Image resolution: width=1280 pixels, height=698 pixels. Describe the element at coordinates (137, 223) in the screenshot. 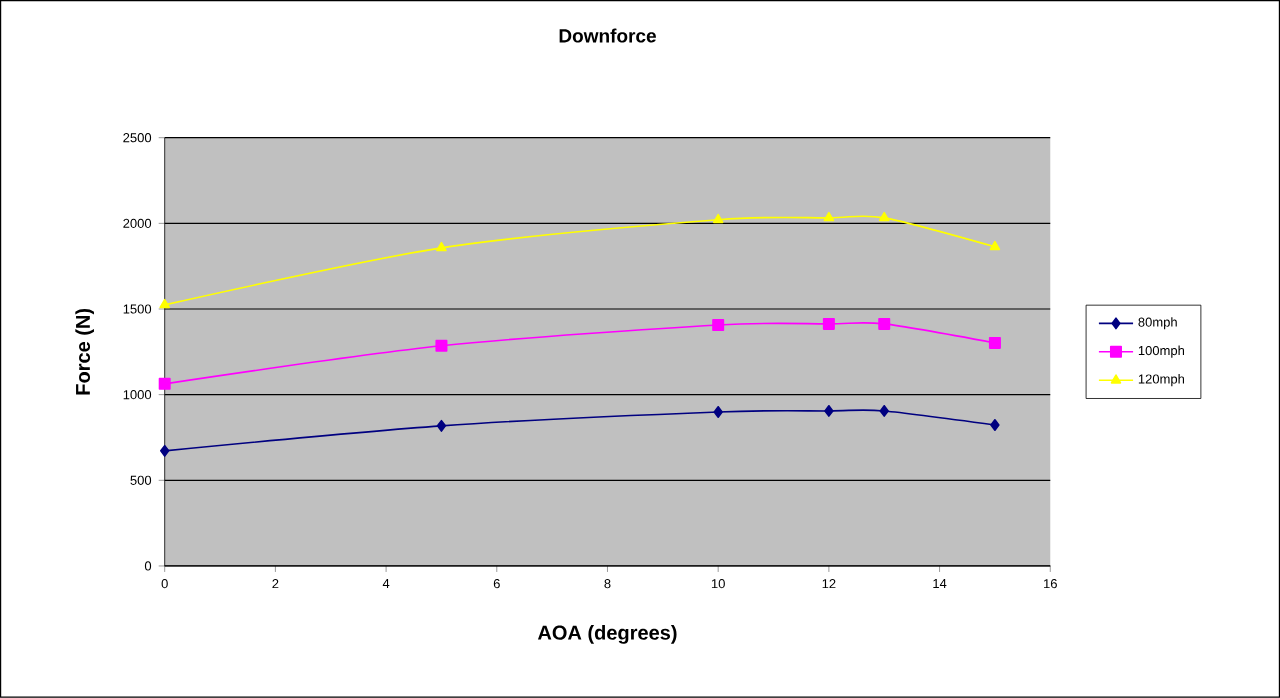

I see `y-tick-label: 2000` at that location.